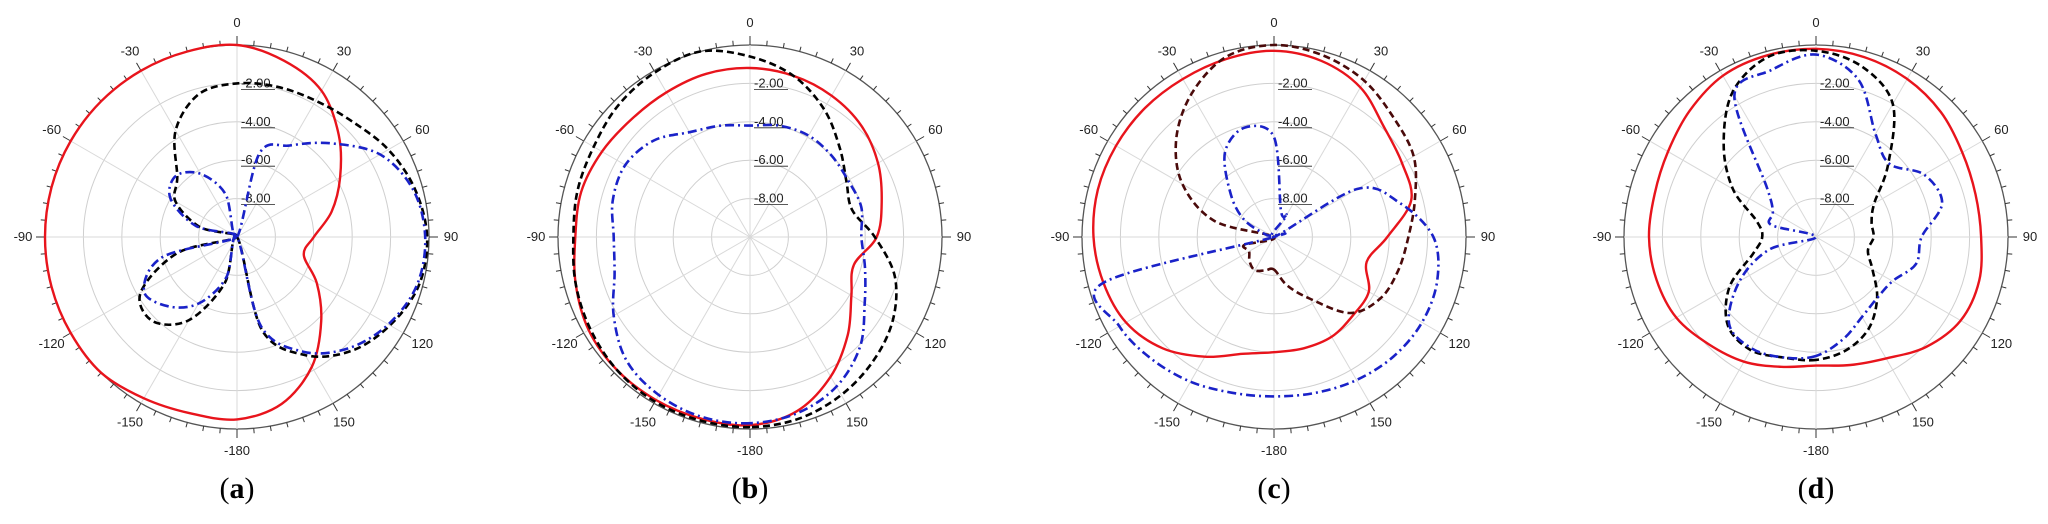 The image size is (2048, 524). What do you see at coordinates (1835, 198) in the screenshot?
I see `ring-value-label: -8.00` at bounding box center [1835, 198].